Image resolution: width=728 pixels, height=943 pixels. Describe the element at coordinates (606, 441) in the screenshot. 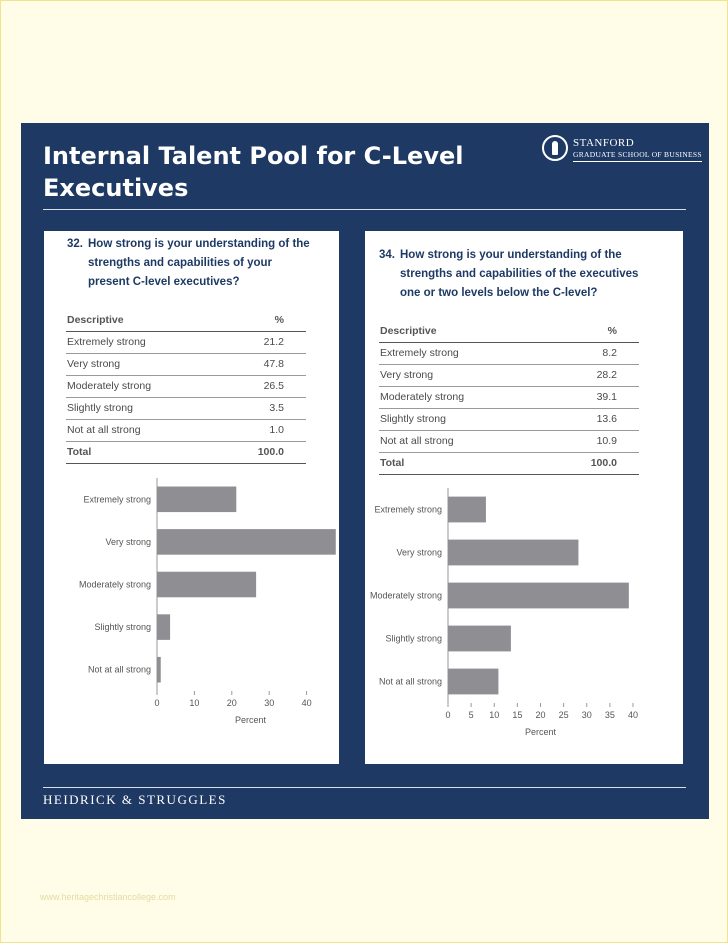

I see `row-value: 10.9` at that location.